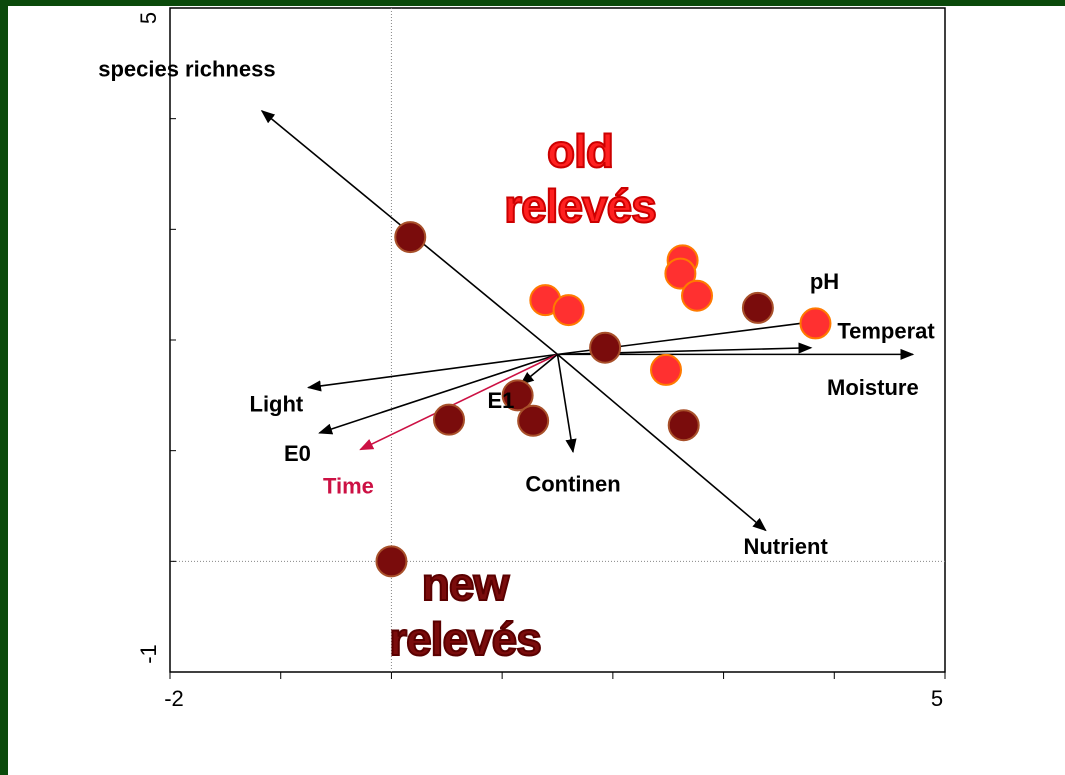 This screenshot has height=775, width=1065. I want to click on annotation: old, so click(580, 151).